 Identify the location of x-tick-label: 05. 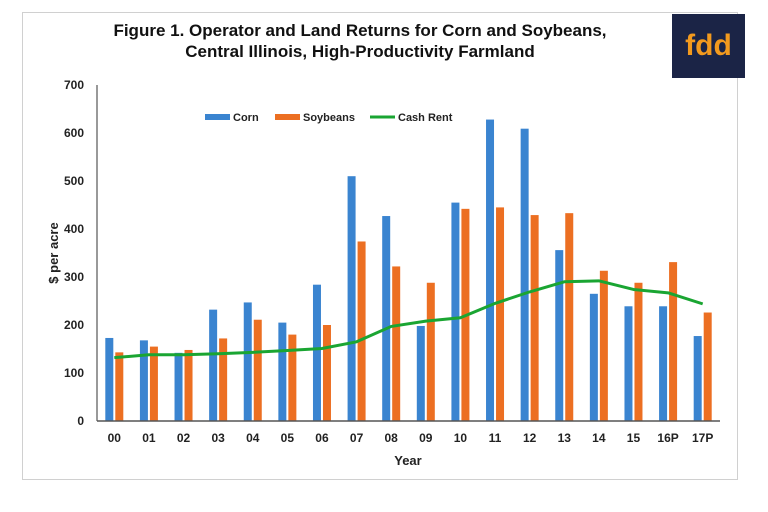
(288, 438).